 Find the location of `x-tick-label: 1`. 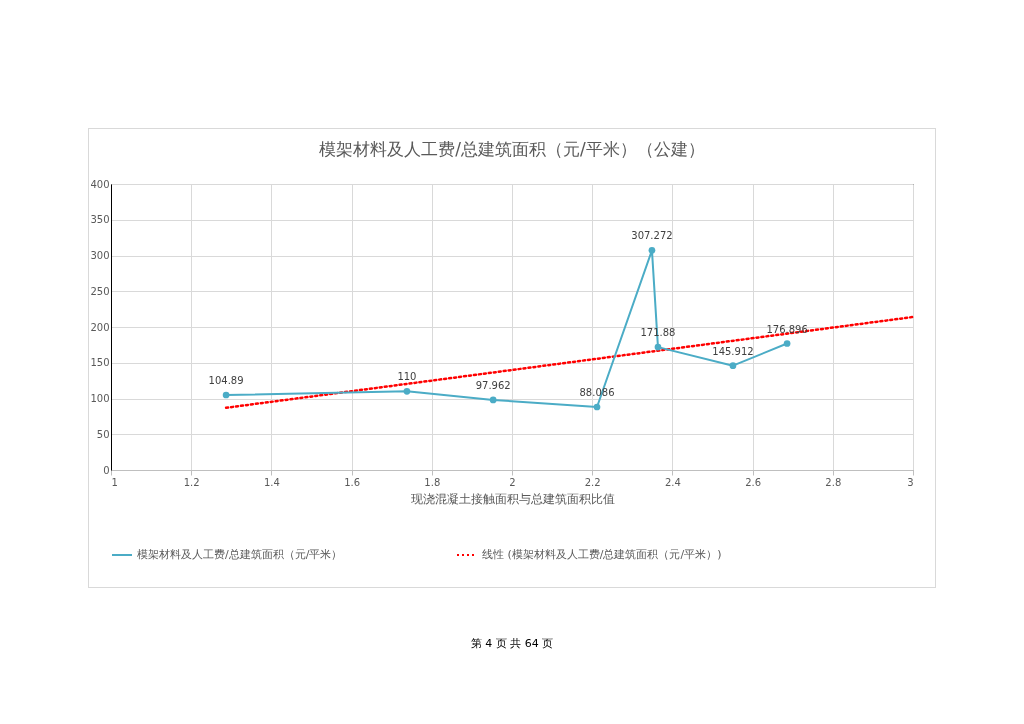

x-tick-label: 1 is located at coordinates (114, 482).